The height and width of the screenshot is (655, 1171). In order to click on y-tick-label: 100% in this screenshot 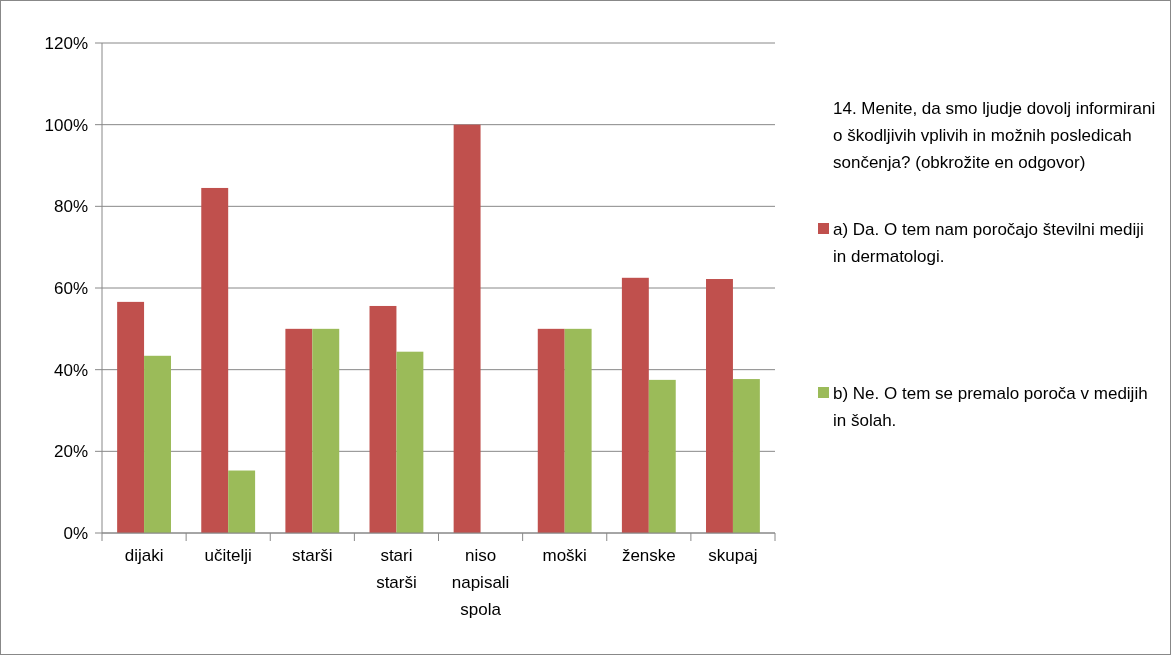, I will do `click(66, 125)`.